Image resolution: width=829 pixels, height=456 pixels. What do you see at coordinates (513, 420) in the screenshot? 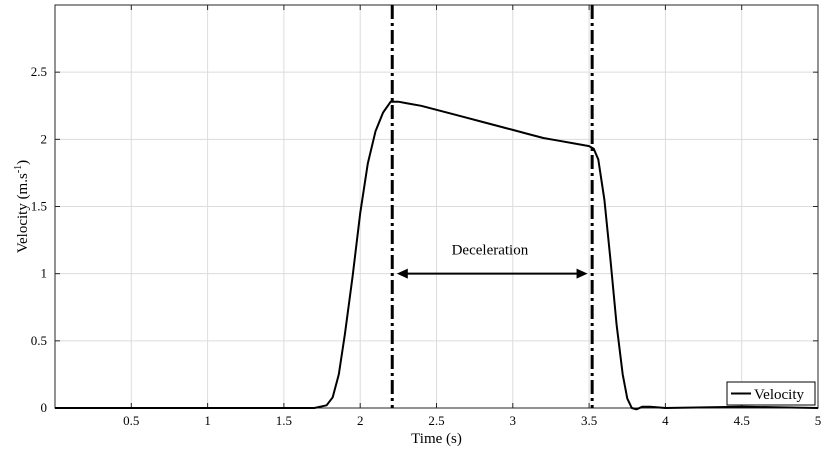
I see `x-tick-label: 3` at bounding box center [513, 420].